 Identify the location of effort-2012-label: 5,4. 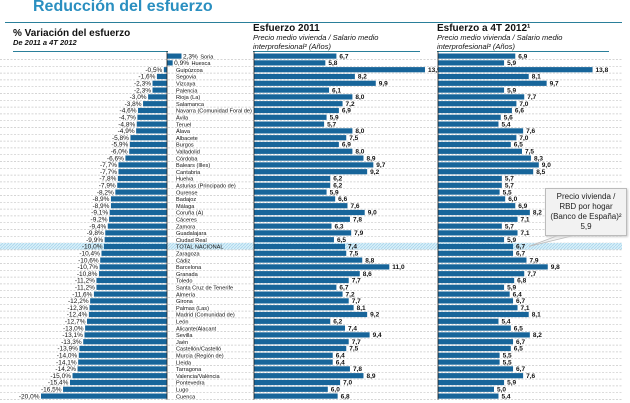
(505, 396).